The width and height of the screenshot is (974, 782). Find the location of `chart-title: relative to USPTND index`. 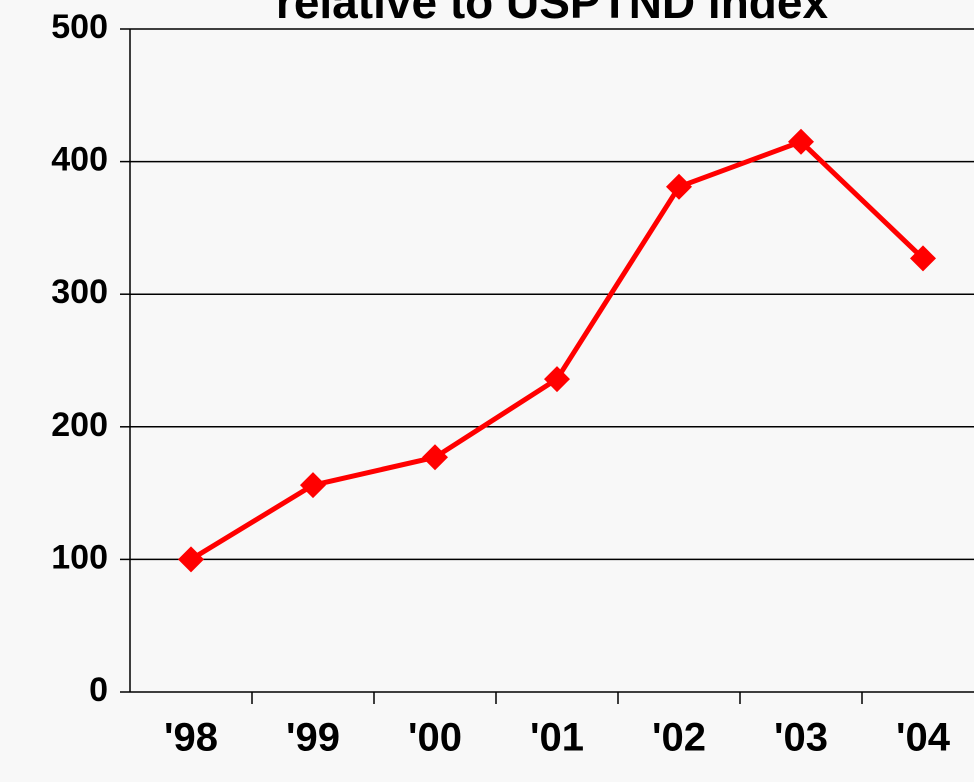

chart-title: relative to USPTND index is located at coordinates (552, 14).